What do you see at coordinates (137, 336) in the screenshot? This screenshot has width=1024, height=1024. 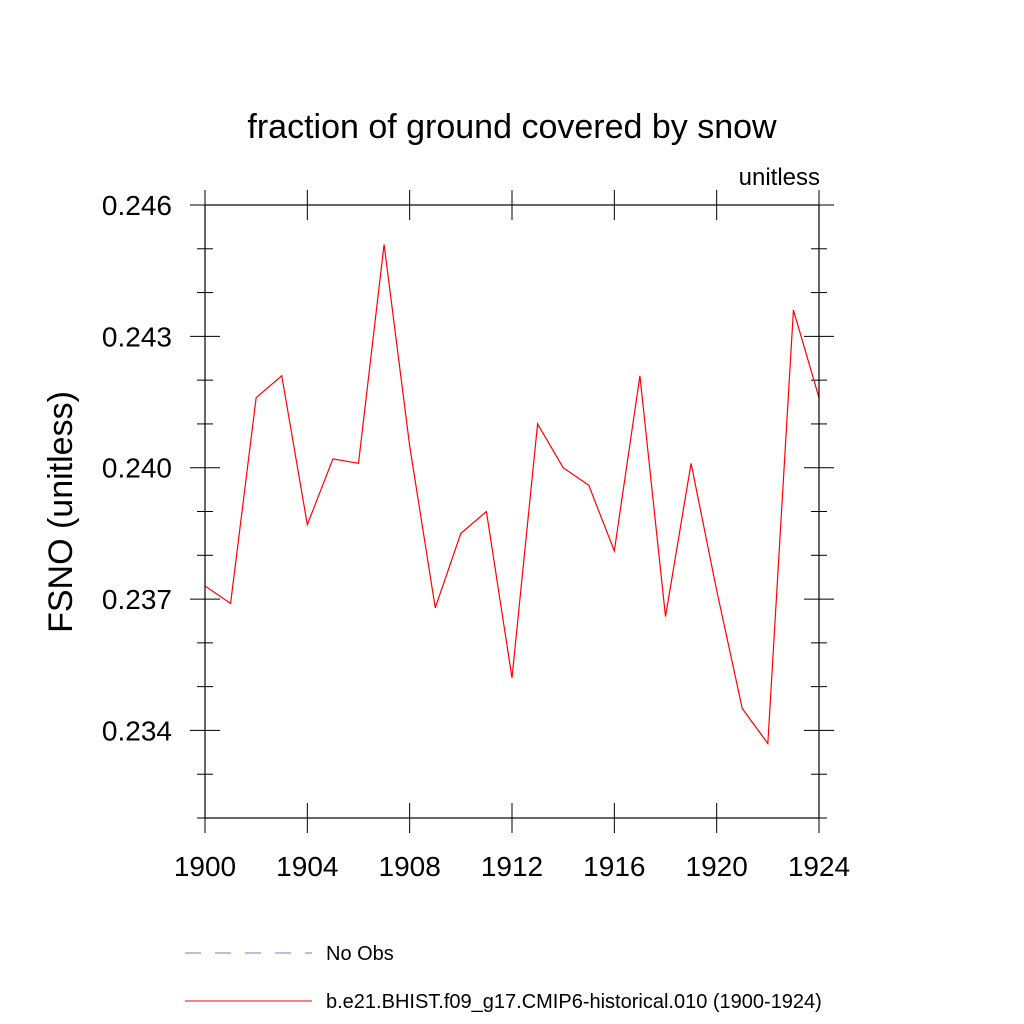 I see `y-tick-label: 0.243` at bounding box center [137, 336].